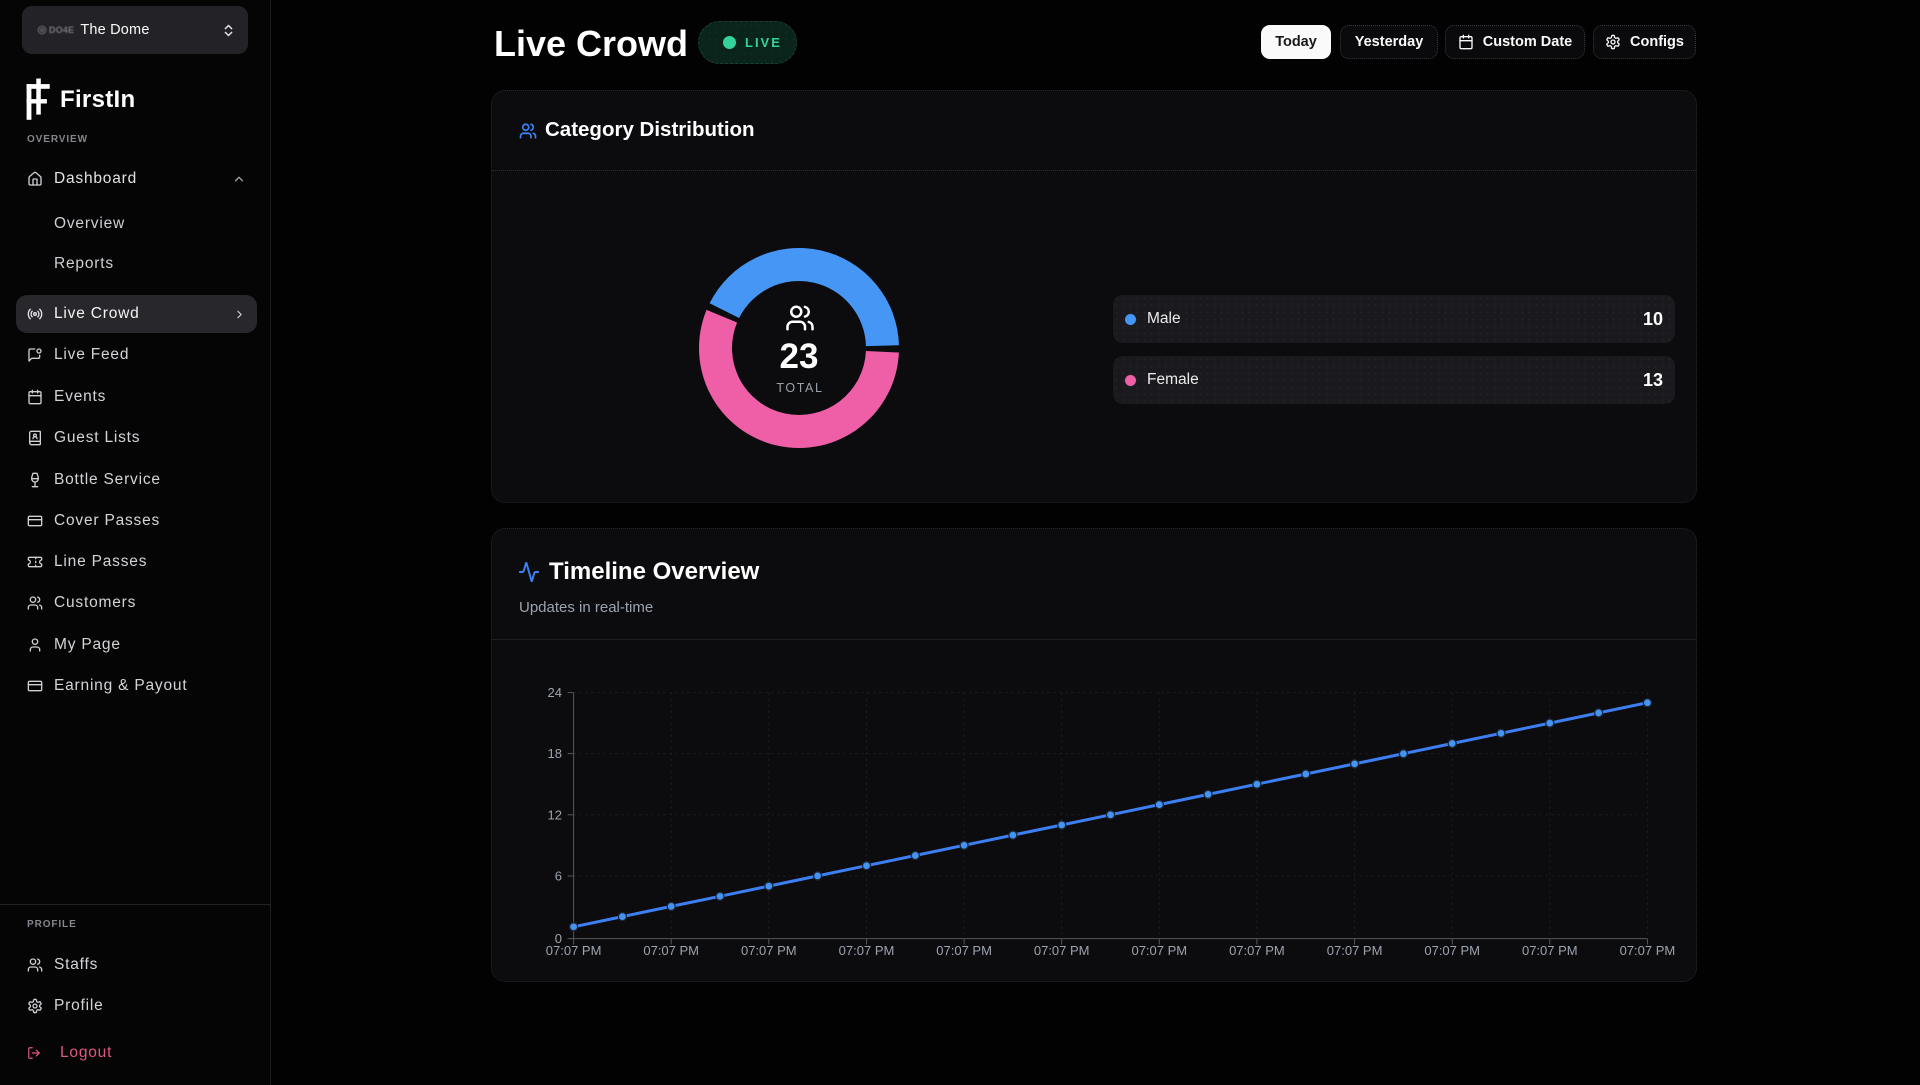  I want to click on svg-text: 24, so click(555, 692).